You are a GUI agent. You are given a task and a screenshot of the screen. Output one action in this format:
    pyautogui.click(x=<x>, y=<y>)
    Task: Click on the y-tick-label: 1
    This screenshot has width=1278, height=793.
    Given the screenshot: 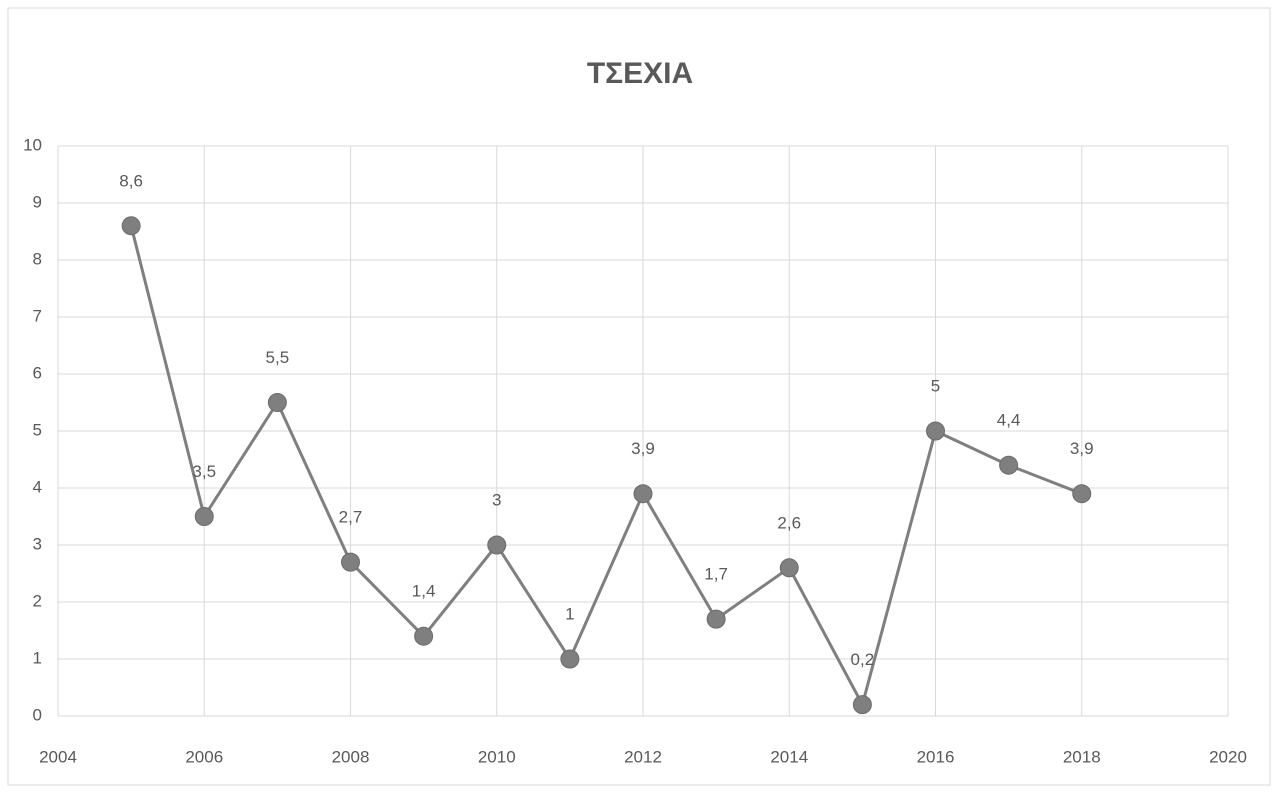 What is the action you would take?
    pyautogui.click(x=37, y=657)
    